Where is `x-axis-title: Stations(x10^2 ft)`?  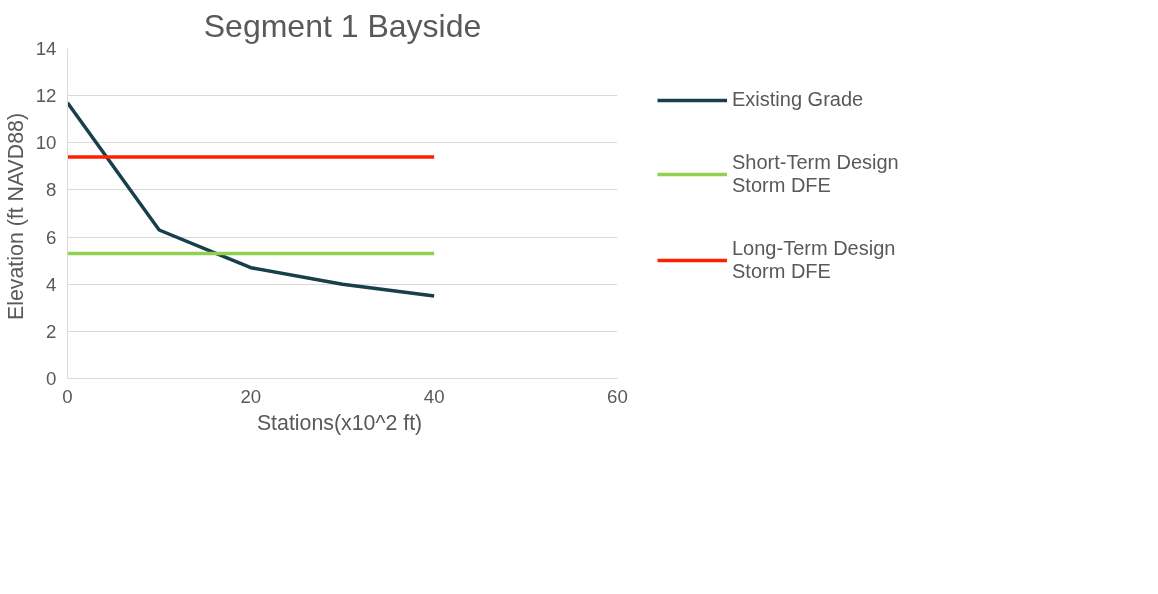
x-axis-title: Stations(x10^2 ft) is located at coordinates (339, 422).